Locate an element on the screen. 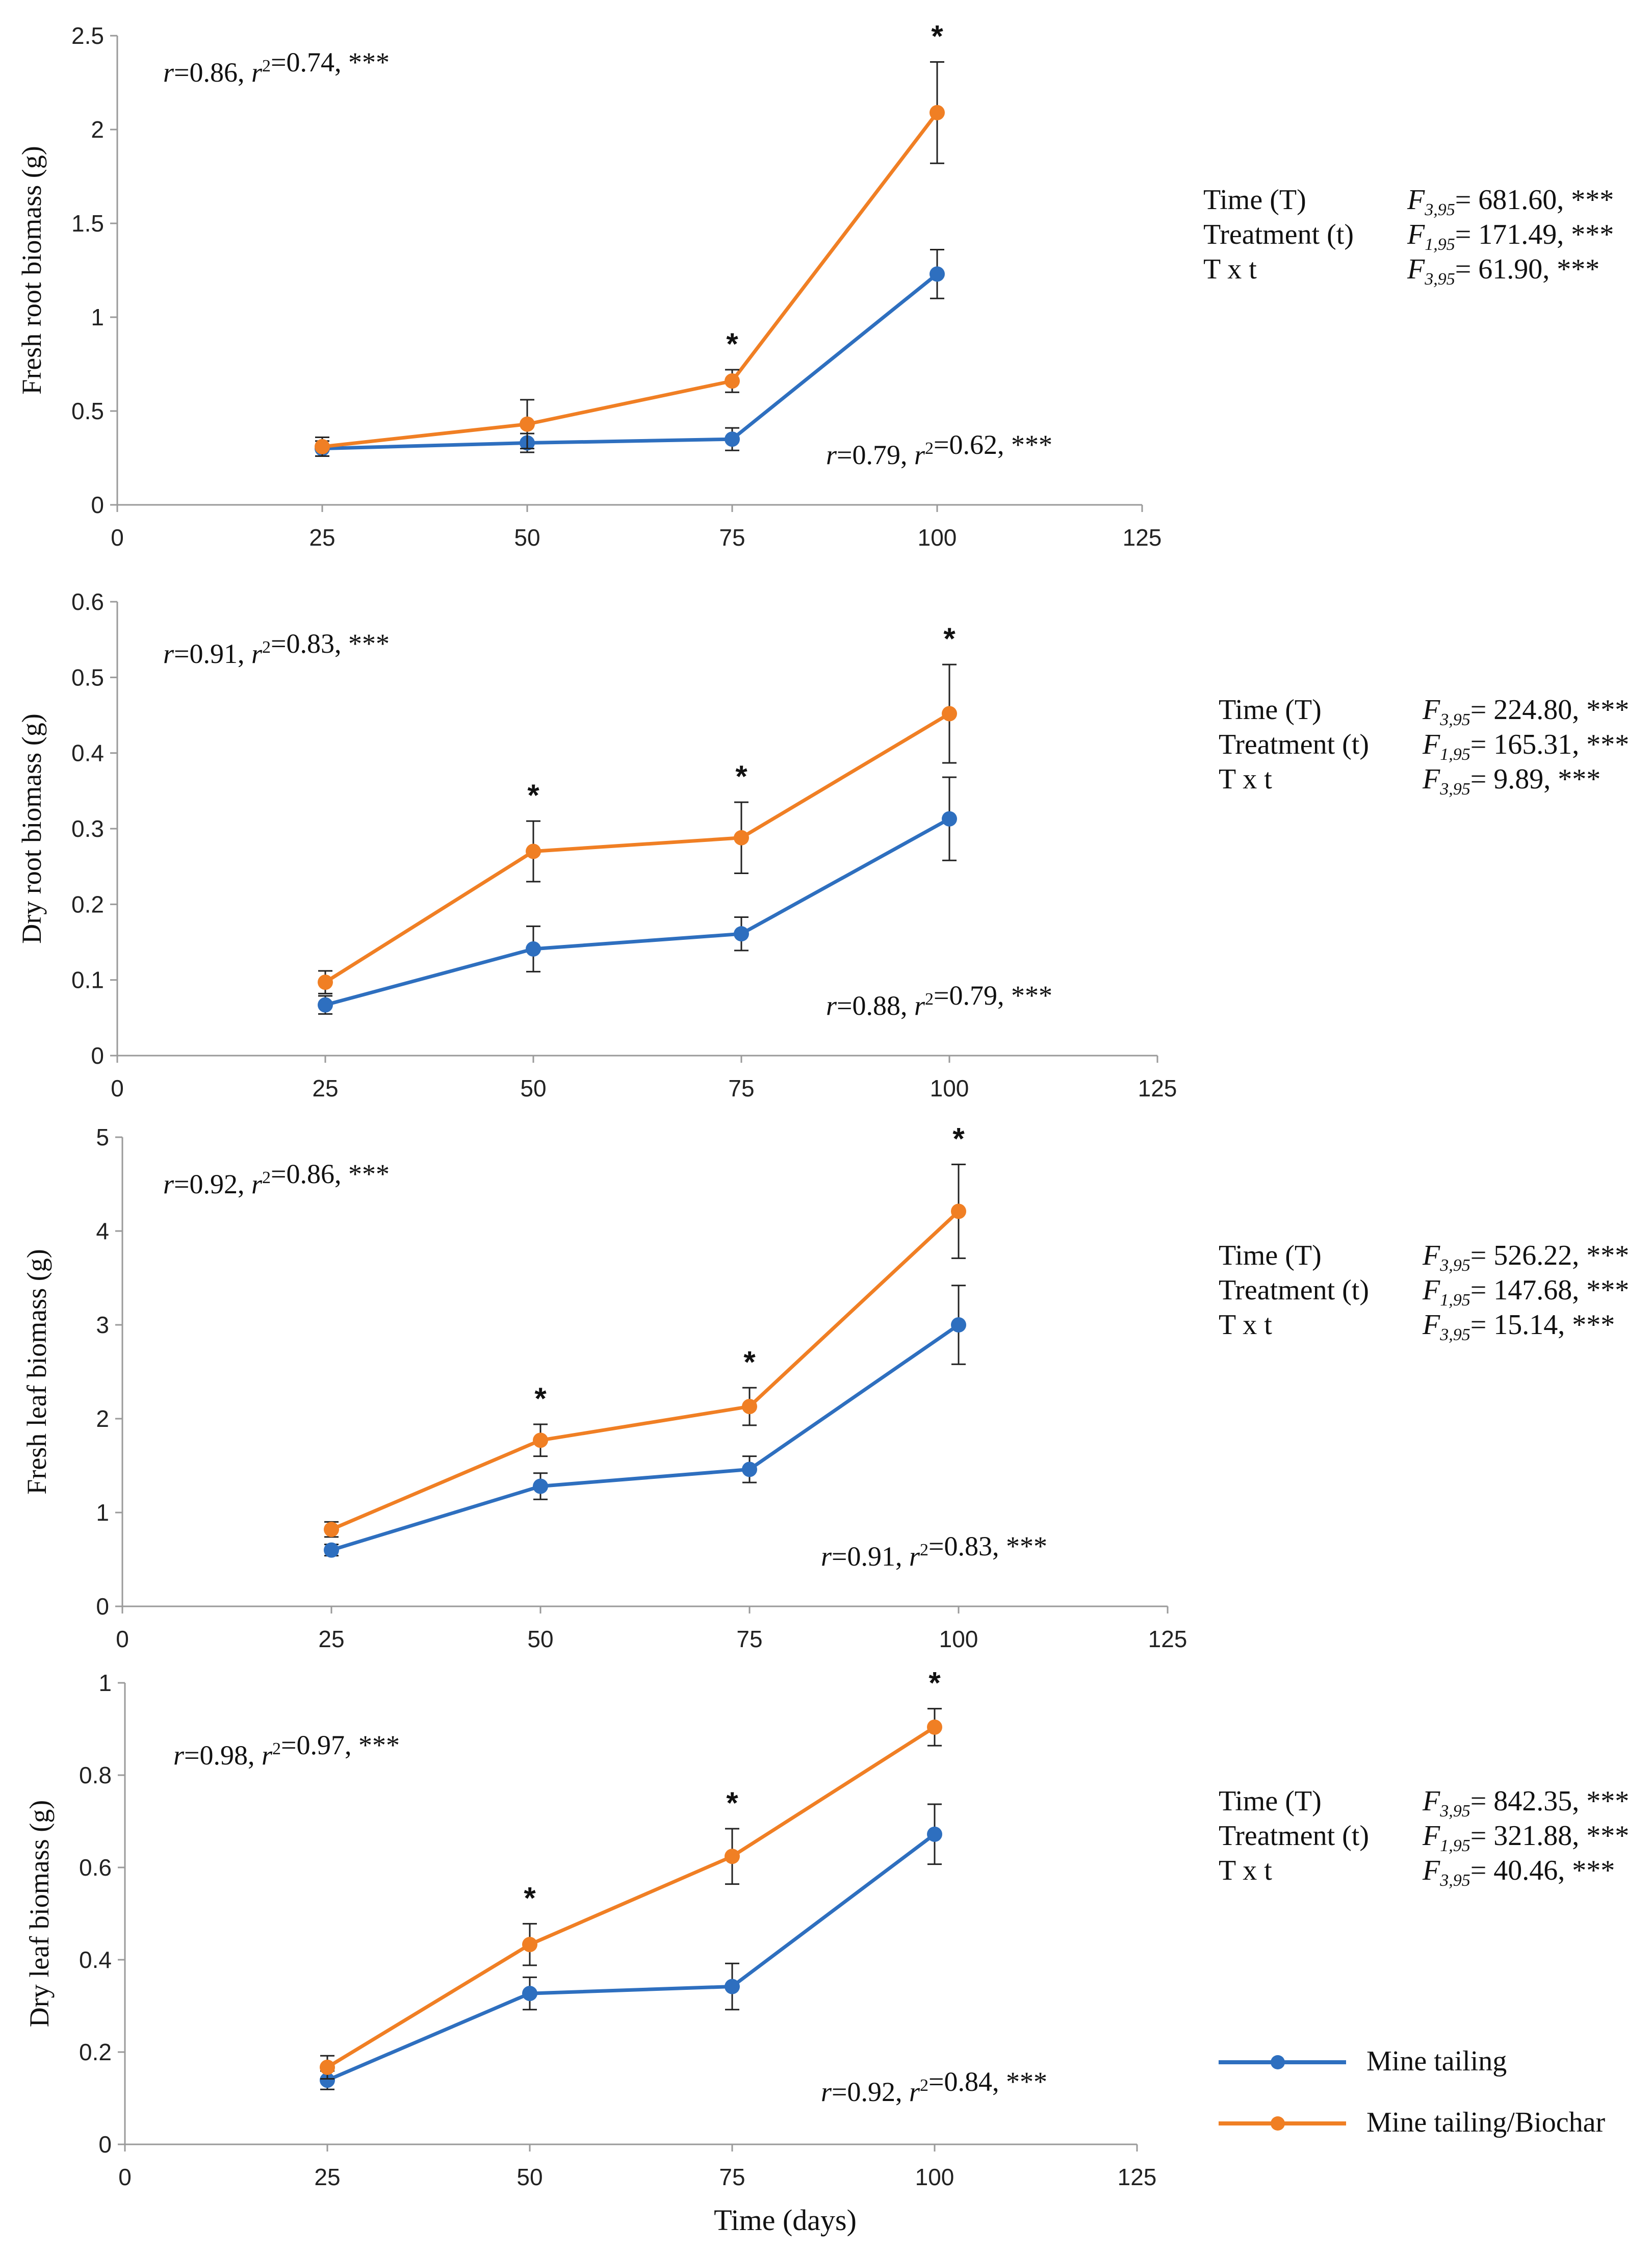  anova-row: T x t F3,95= 15.14, *** is located at coordinates (1435, 1326).